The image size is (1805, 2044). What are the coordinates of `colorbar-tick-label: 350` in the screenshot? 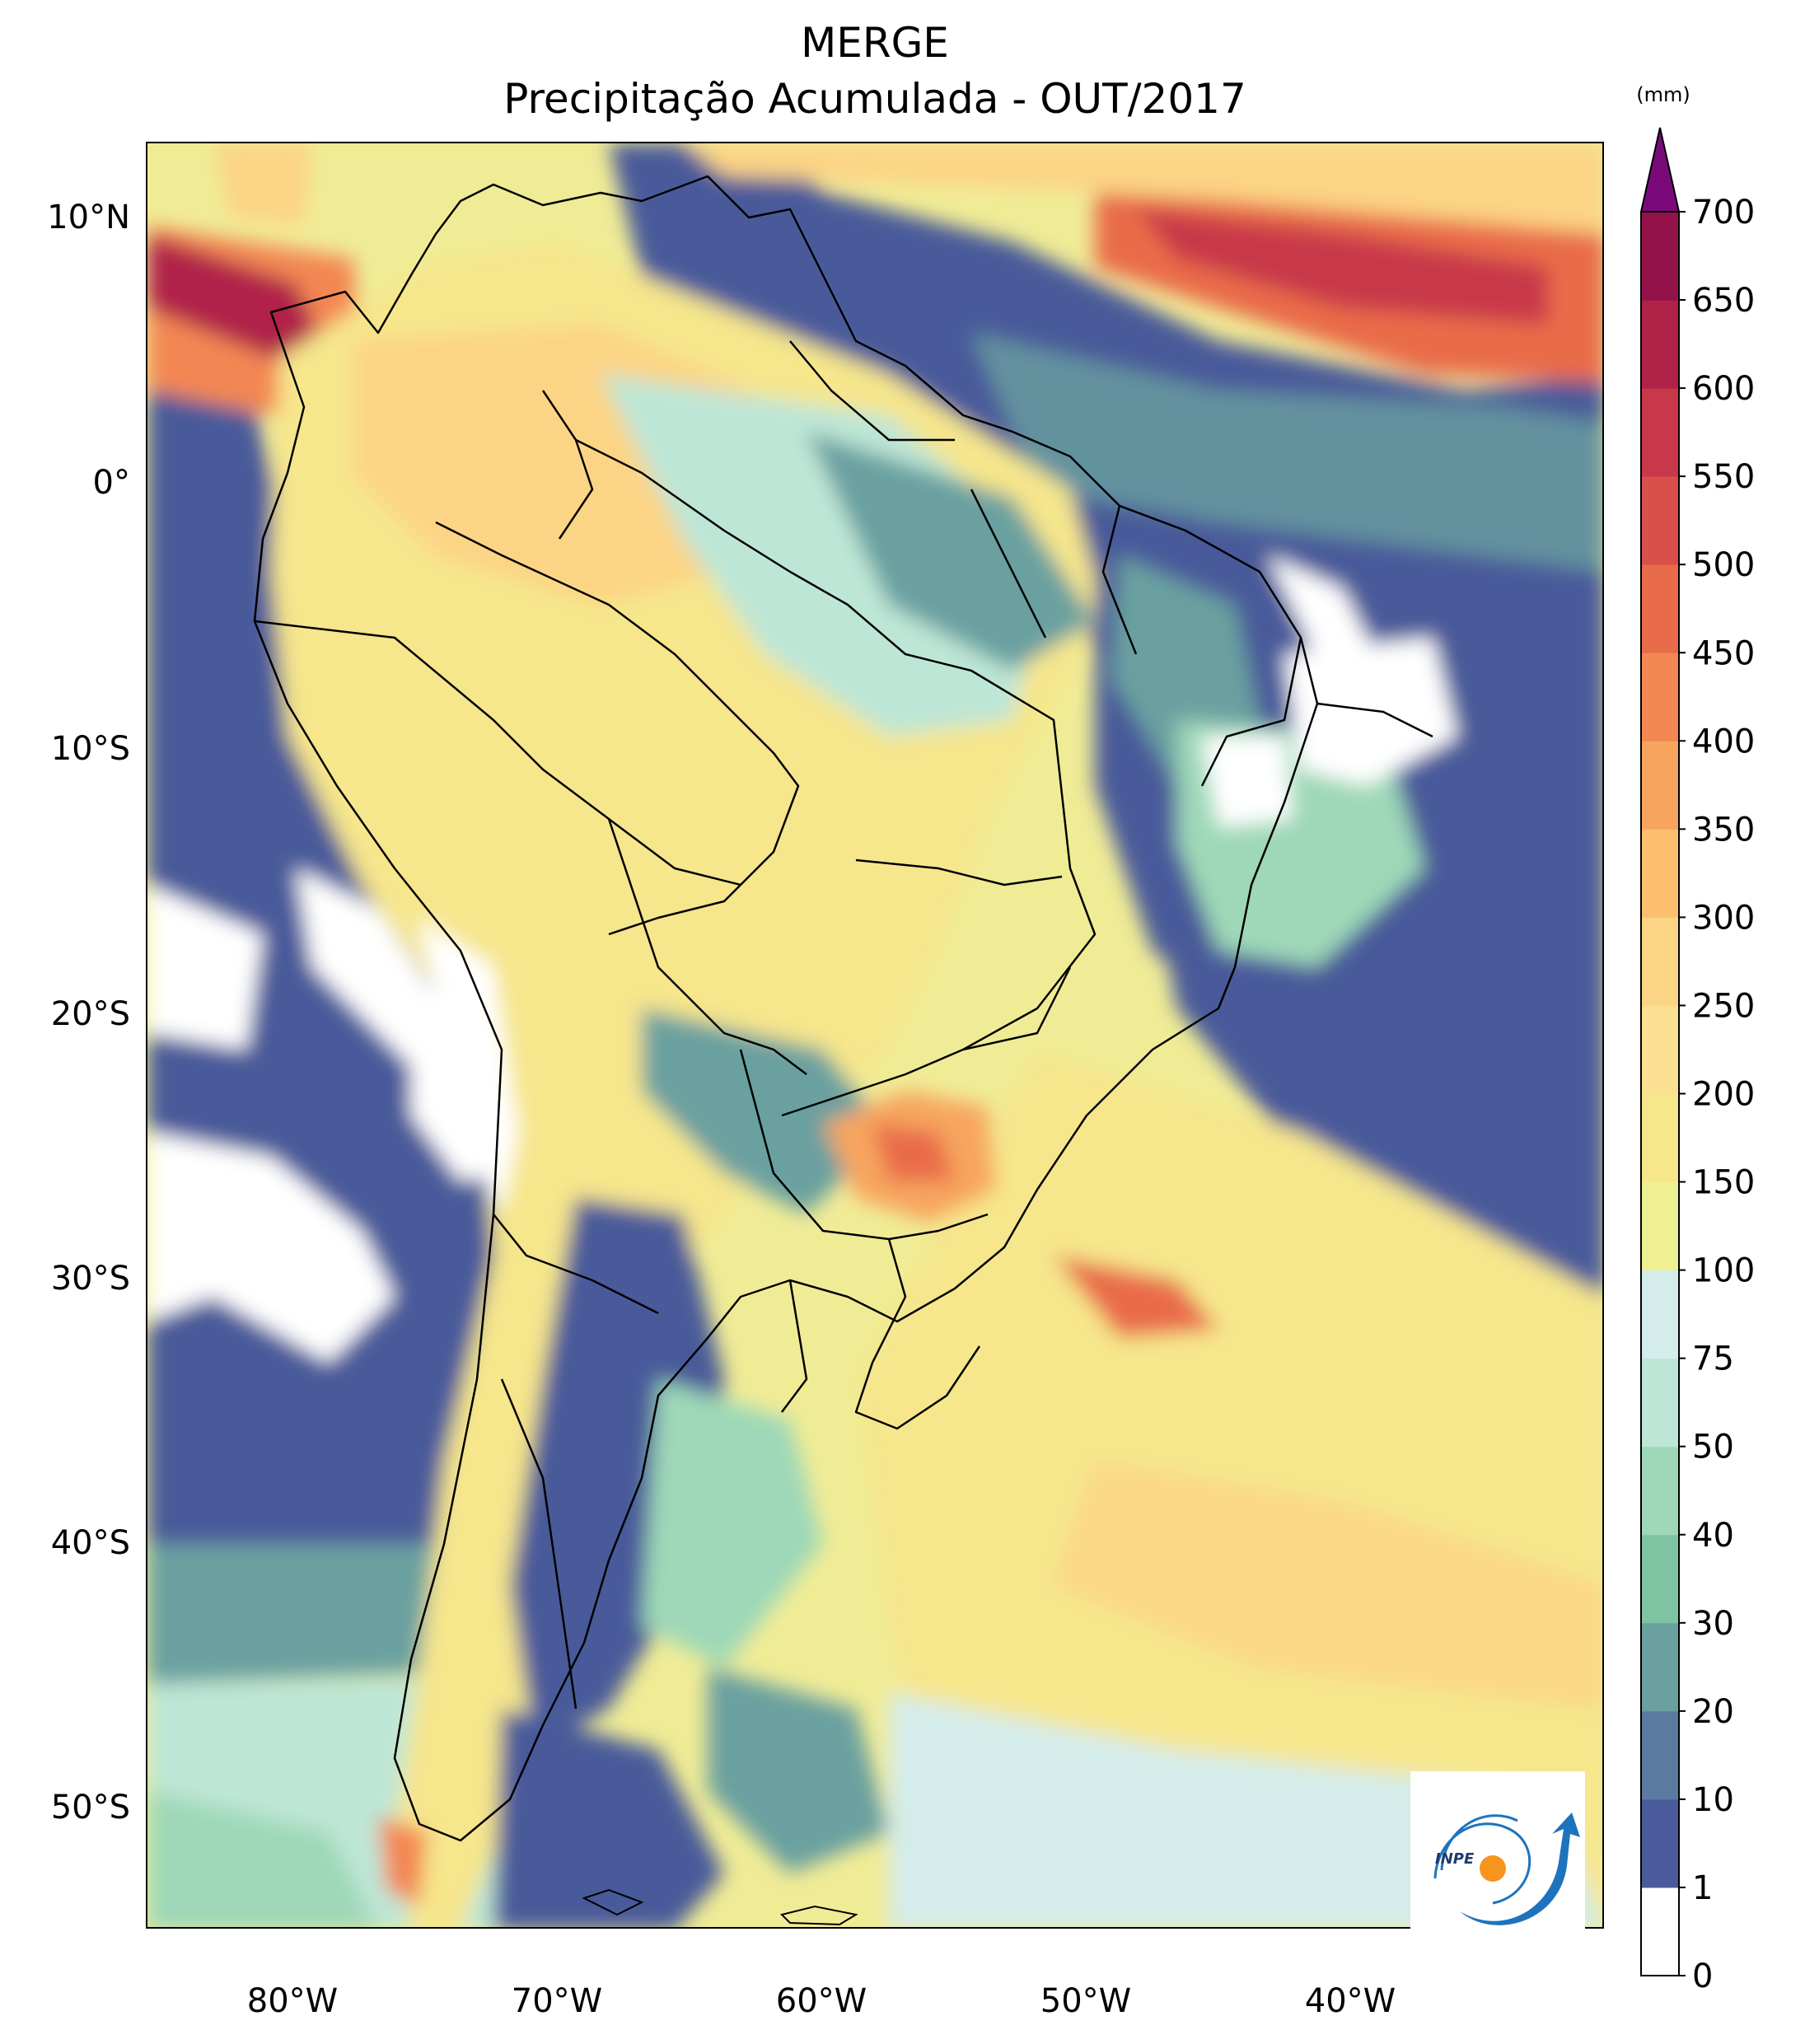 It's located at (1724, 830).